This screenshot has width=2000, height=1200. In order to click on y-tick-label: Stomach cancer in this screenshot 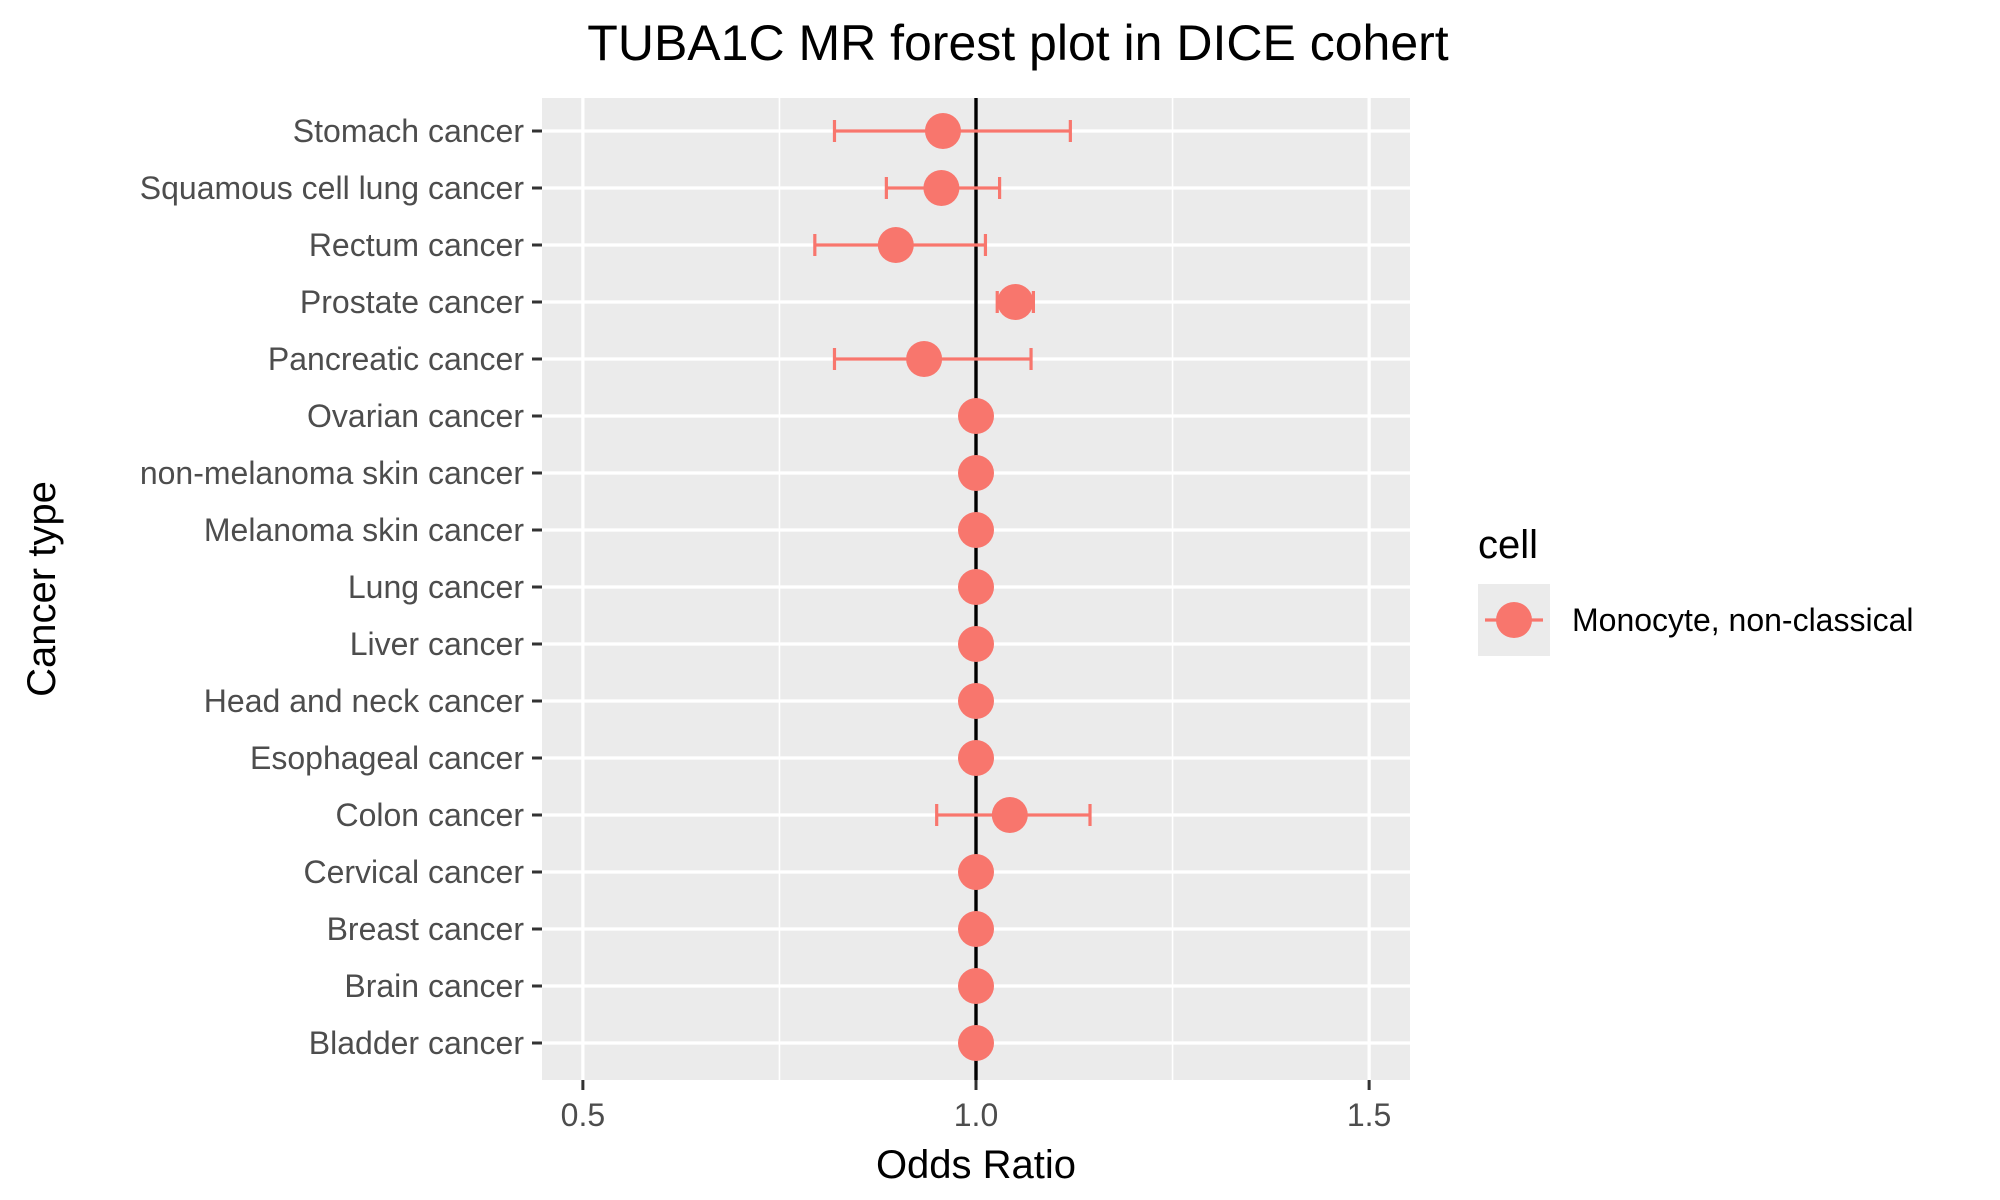, I will do `click(409, 131)`.